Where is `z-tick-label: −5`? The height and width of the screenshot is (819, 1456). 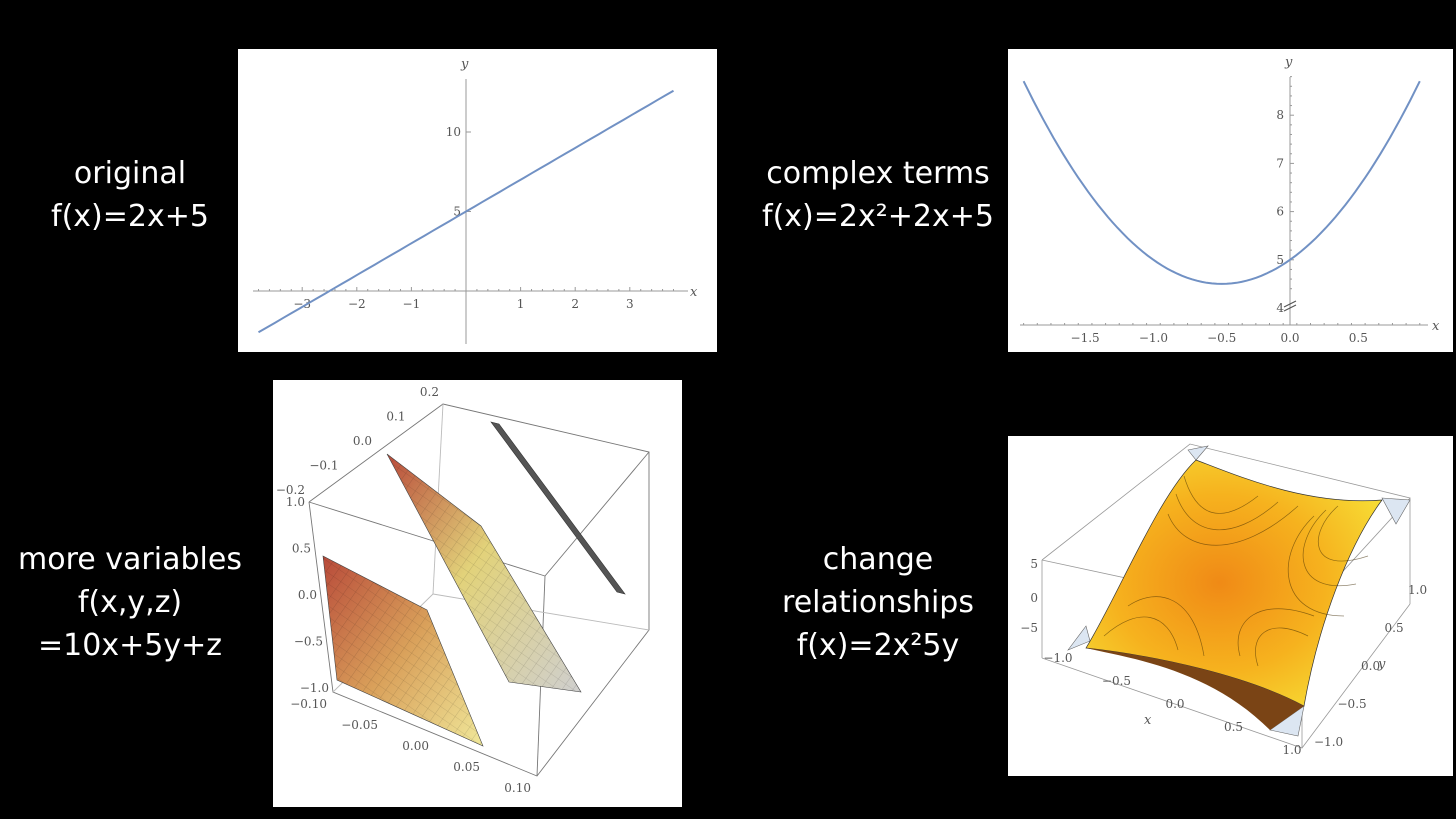
z-tick-label: −5 is located at coordinates (1029, 628).